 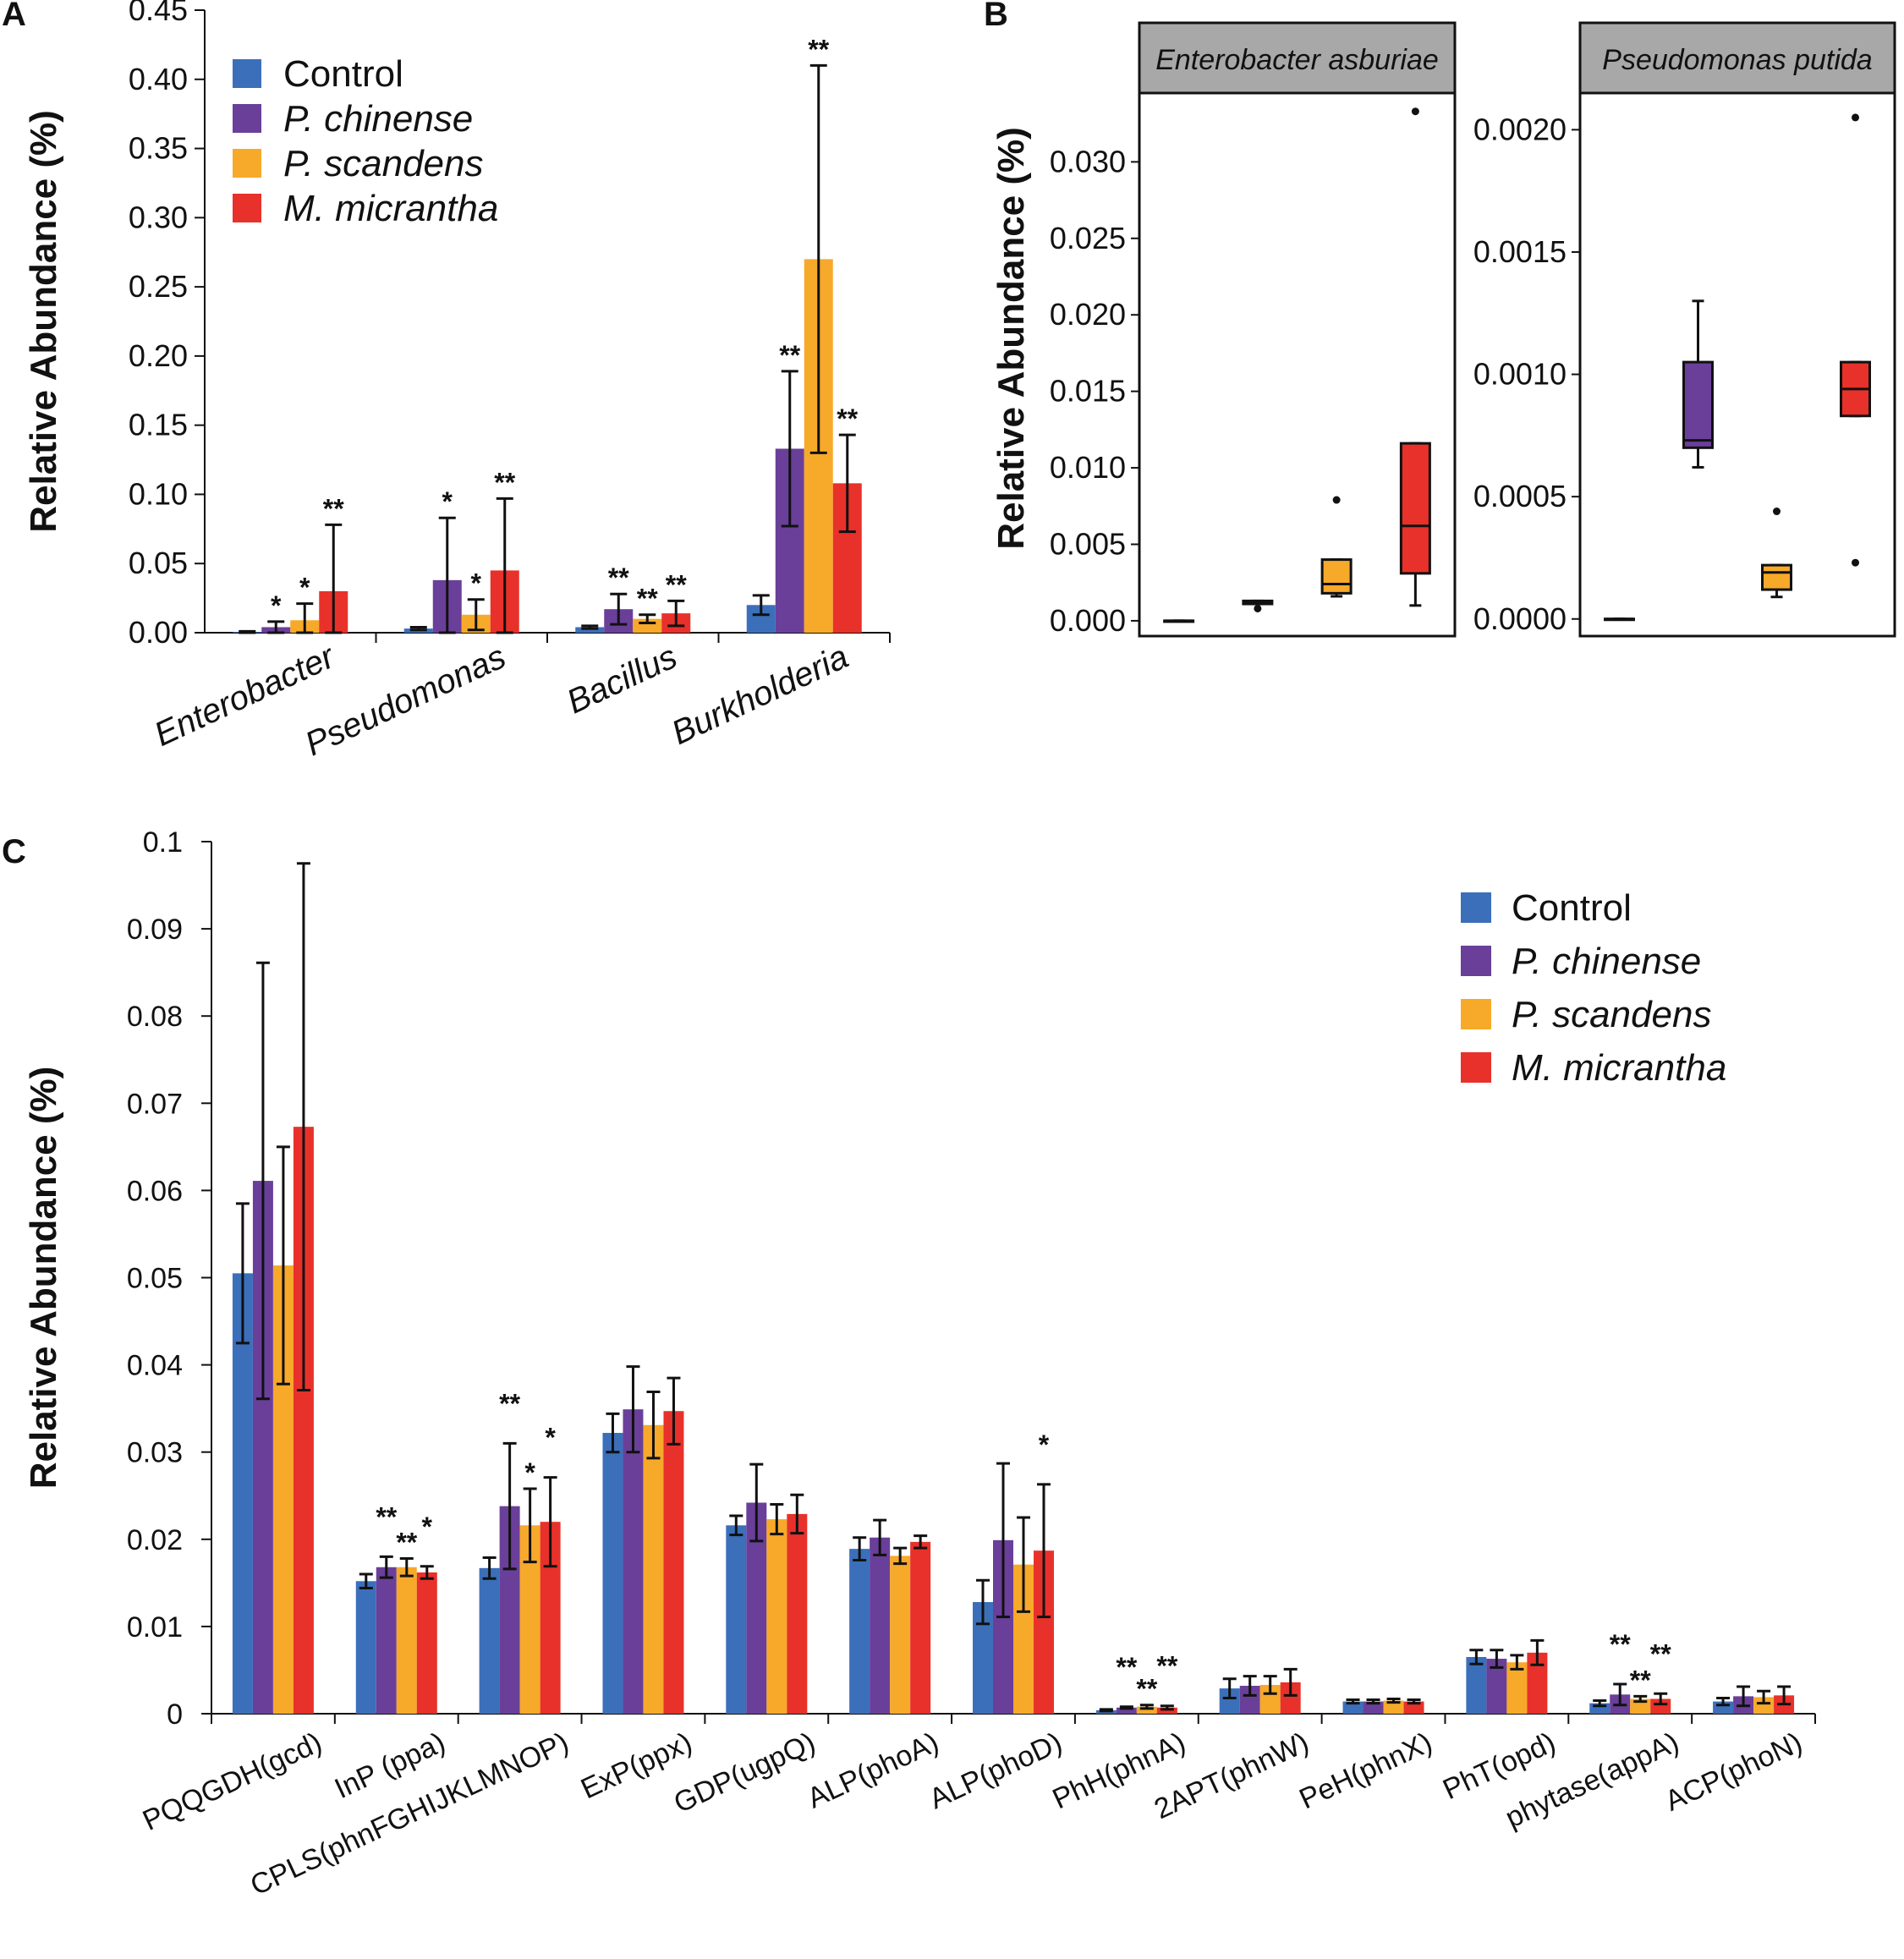 I want to click on panel-b-y-tick-label: 0.0005, so click(x=1520, y=496).